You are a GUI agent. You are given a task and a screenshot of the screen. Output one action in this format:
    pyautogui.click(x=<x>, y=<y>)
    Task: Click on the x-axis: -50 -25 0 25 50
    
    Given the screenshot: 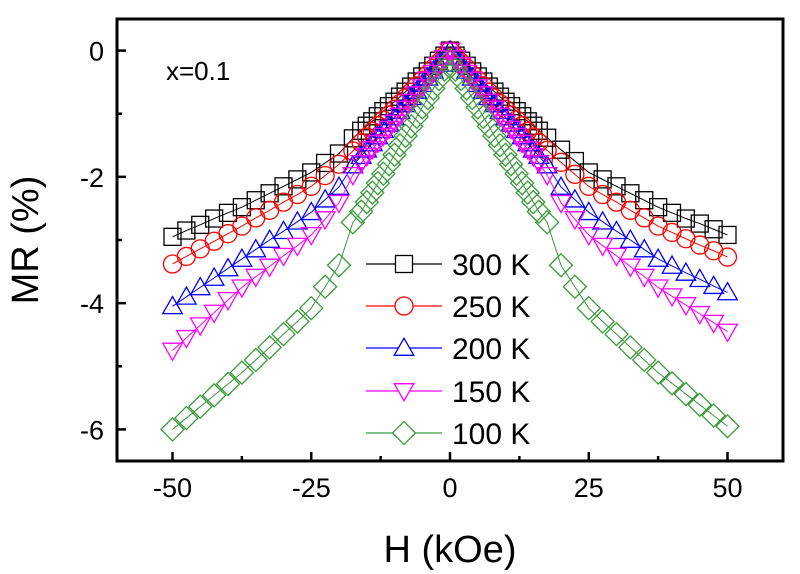 What is the action you would take?
    pyautogui.click(x=448, y=477)
    